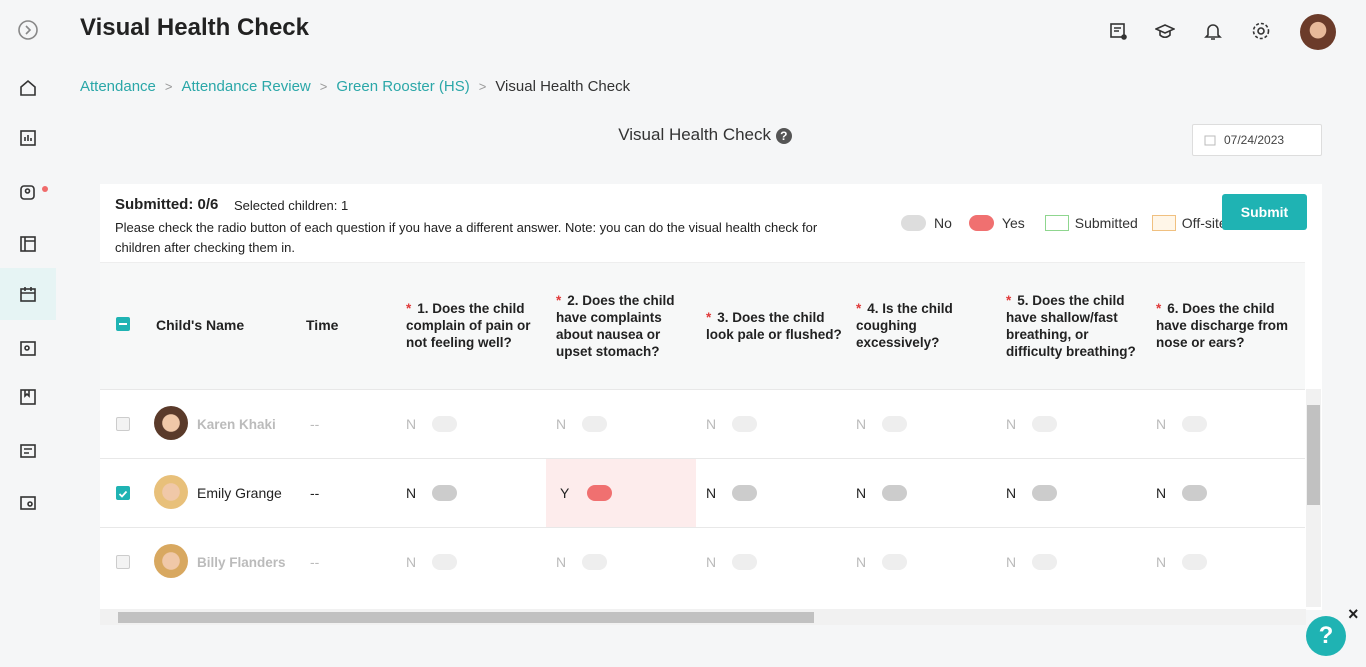 The width and height of the screenshot is (1366, 667). What do you see at coordinates (1254, 140) in the screenshot?
I see `date-text: 07/24/2023` at bounding box center [1254, 140].